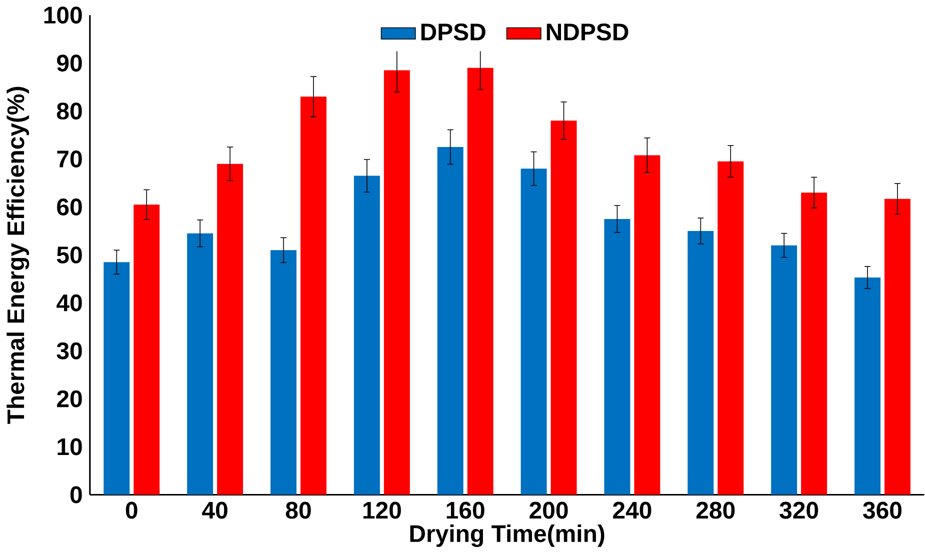 This screenshot has height=554, width=925. I want to click on x-tick-label: 360, so click(882, 510).